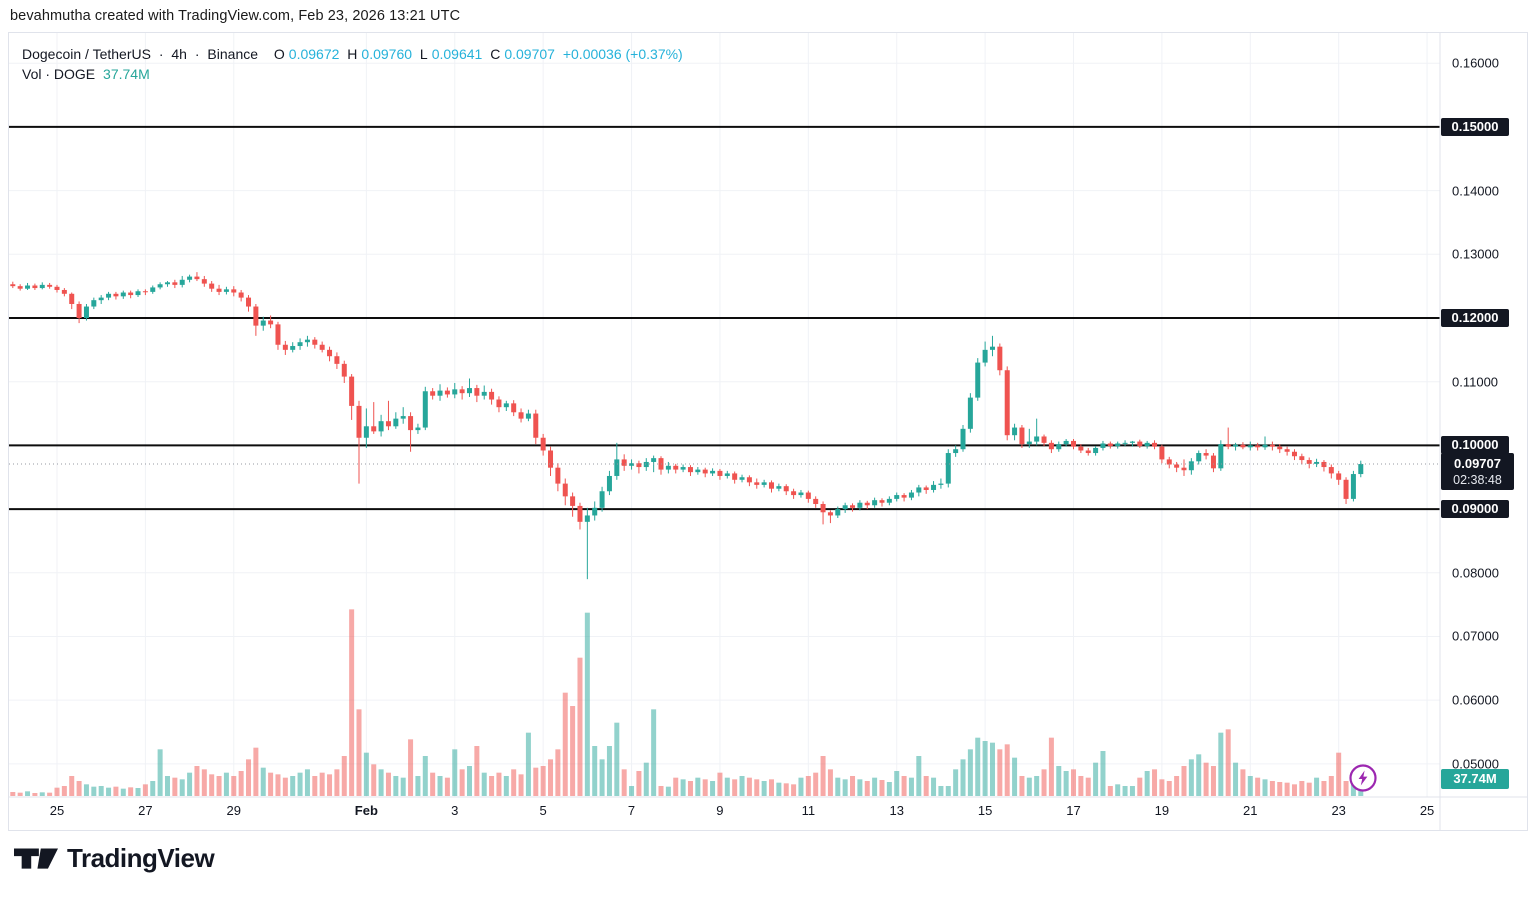 This screenshot has width=1536, height=901. Describe the element at coordinates (1475, 636) in the screenshot. I see `price-tick-label: 0.07000` at that location.